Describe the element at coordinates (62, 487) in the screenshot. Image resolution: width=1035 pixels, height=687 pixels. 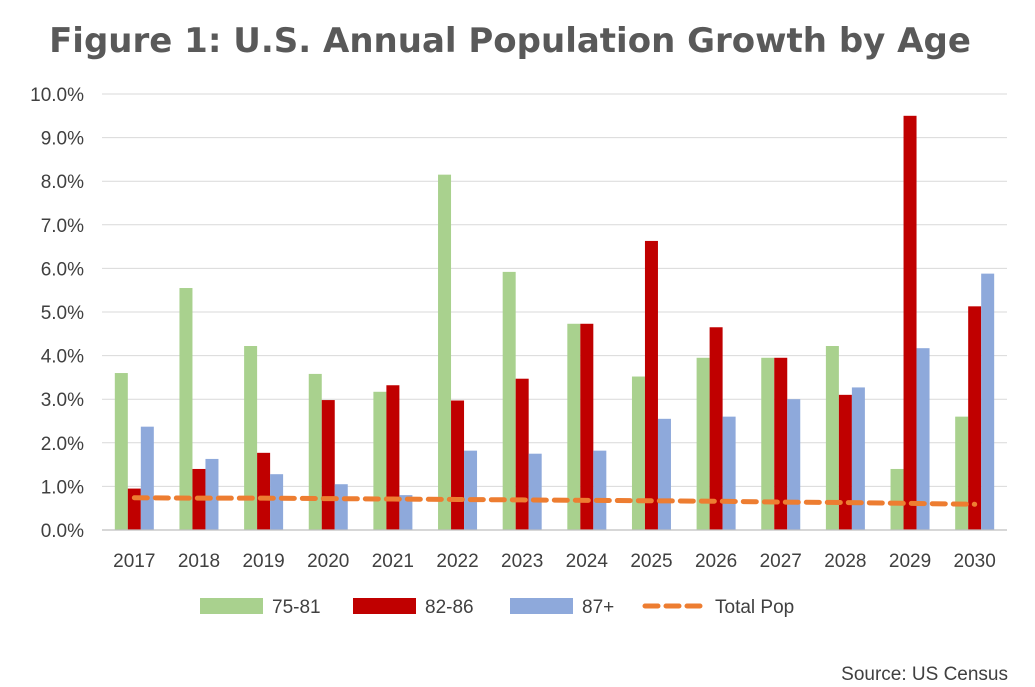
I see `y-tick-label: 1.0%` at that location.